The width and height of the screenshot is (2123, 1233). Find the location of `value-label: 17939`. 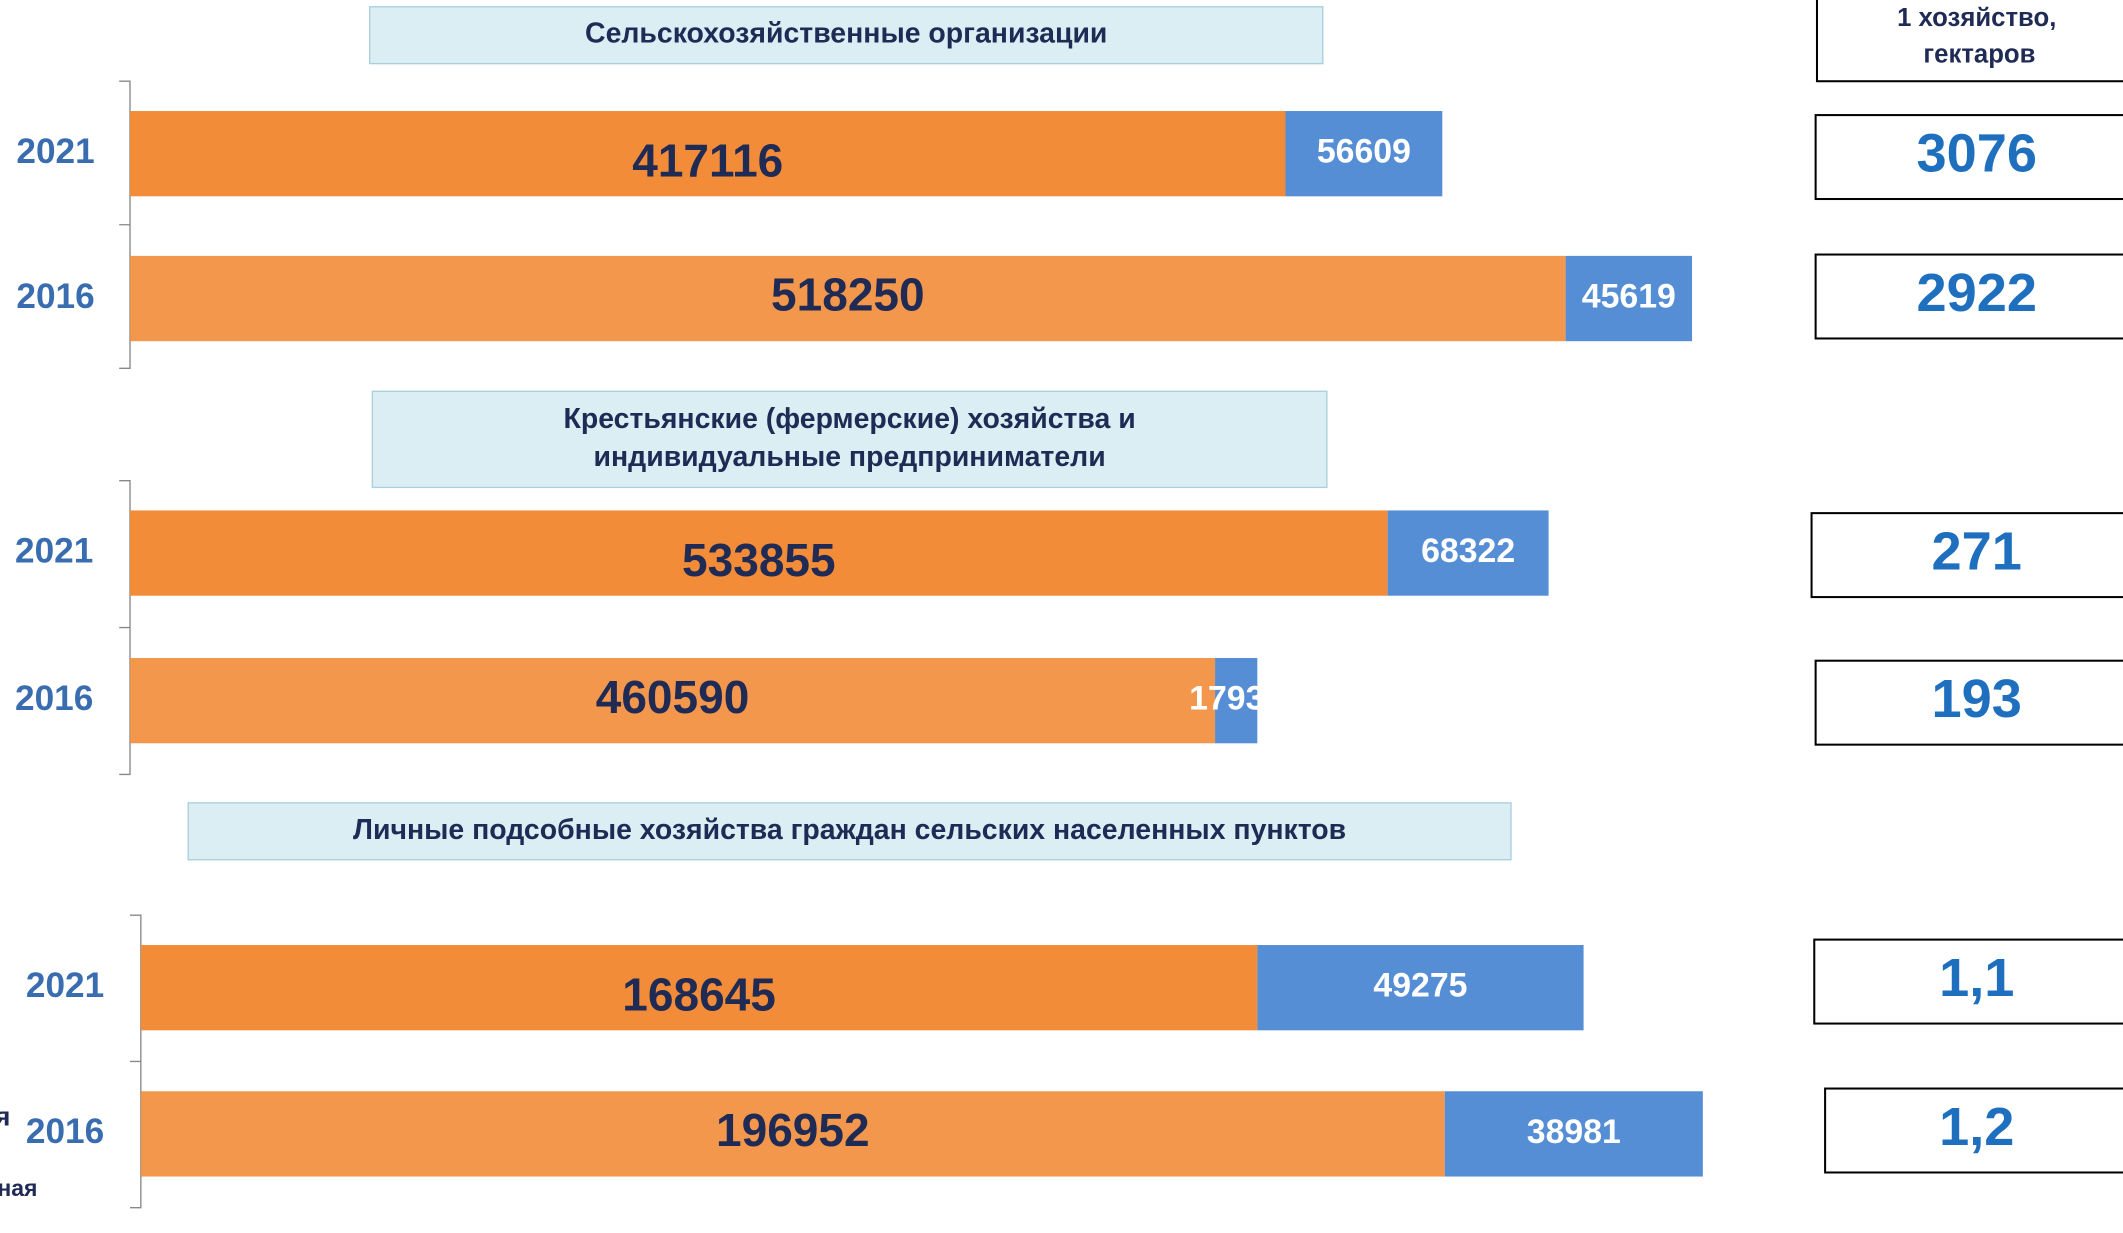

value-label: 17939 is located at coordinates (1236, 699).